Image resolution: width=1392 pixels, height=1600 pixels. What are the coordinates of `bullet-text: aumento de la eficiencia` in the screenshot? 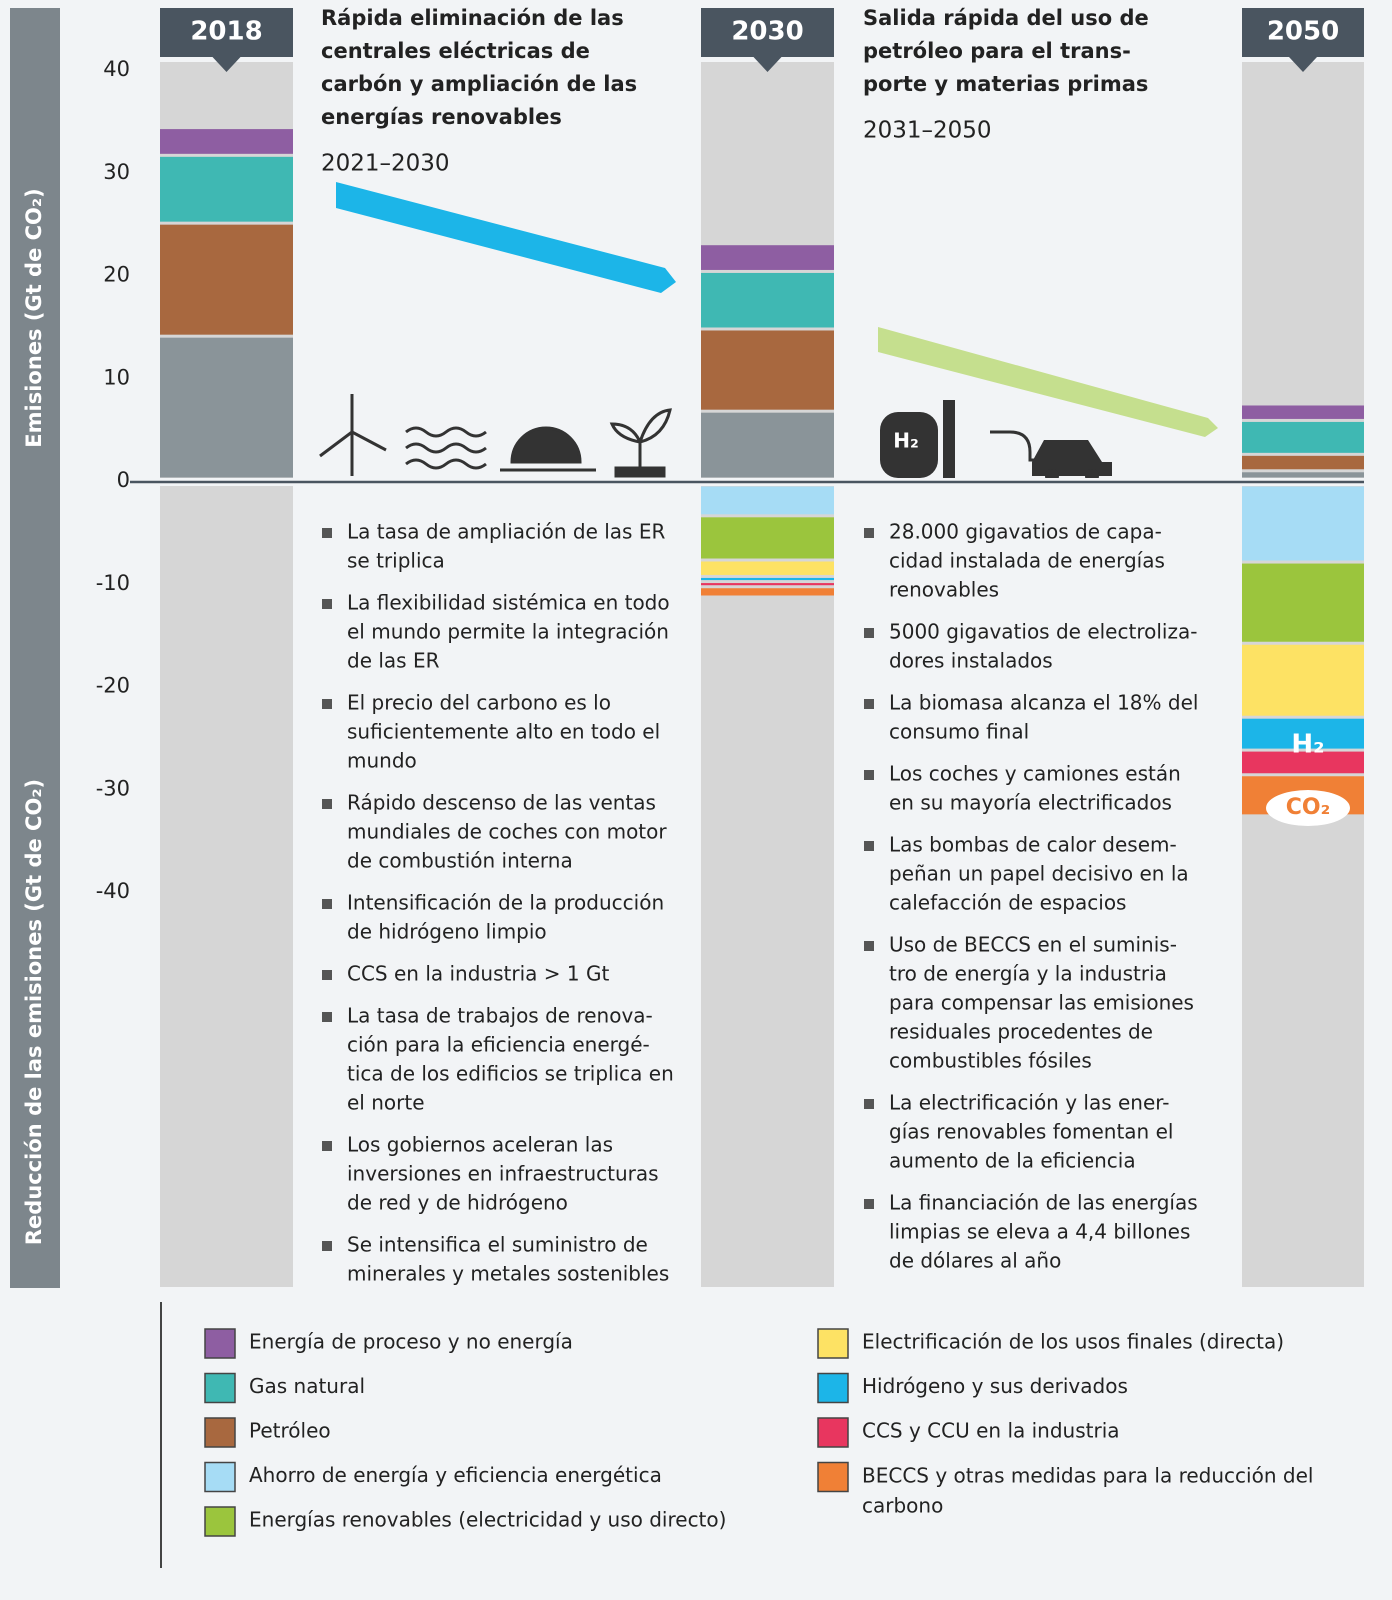 It's located at (1012, 1161).